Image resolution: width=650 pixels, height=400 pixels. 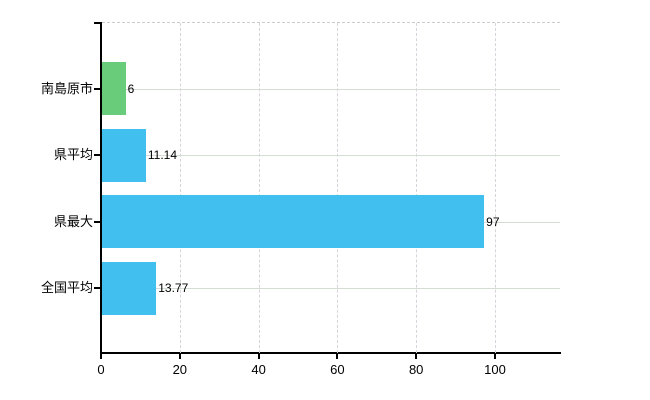 What do you see at coordinates (66, 88) in the screenshot?
I see `category-label: 南島原市` at bounding box center [66, 88].